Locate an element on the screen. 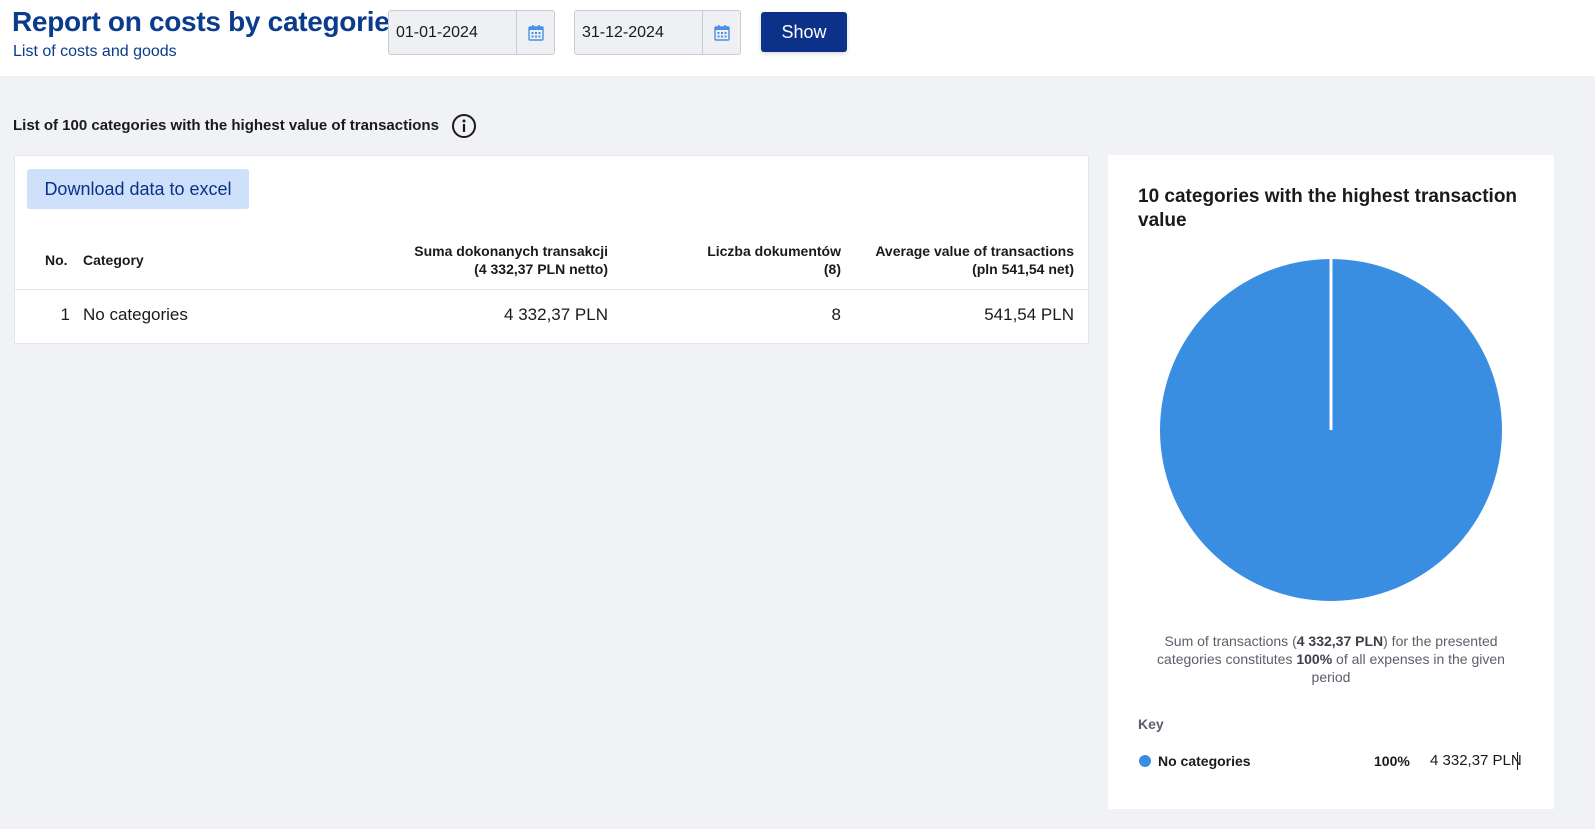  column-header-average-line2: (pln 541,54 net) is located at coordinates (1023, 269).